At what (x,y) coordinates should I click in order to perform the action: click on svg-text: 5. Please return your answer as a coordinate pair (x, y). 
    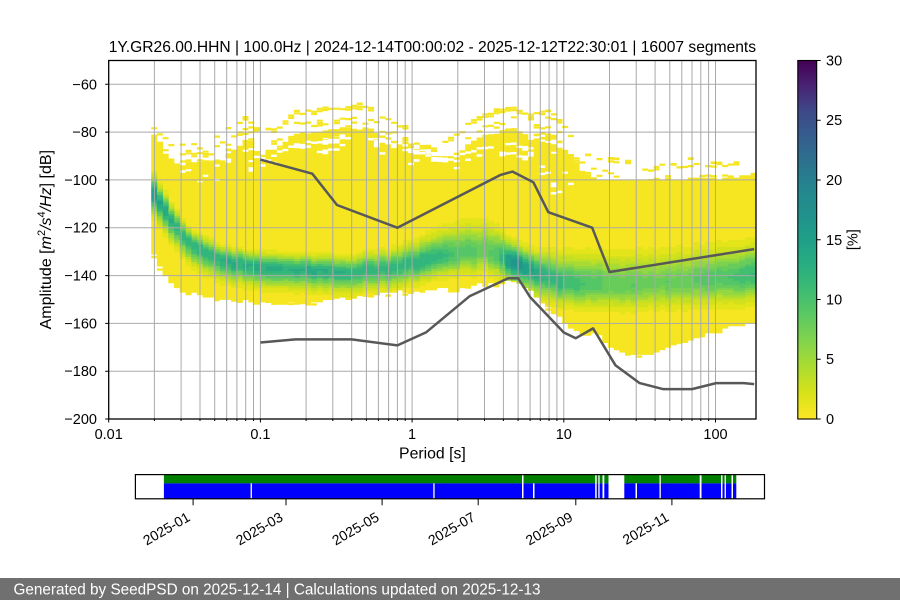
    Looking at the image, I should click on (830, 360).